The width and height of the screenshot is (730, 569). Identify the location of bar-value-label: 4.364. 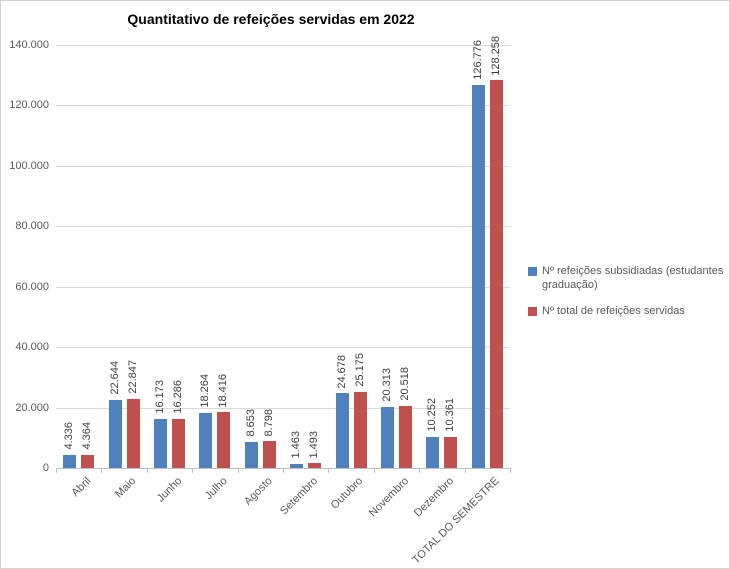
(87, 436).